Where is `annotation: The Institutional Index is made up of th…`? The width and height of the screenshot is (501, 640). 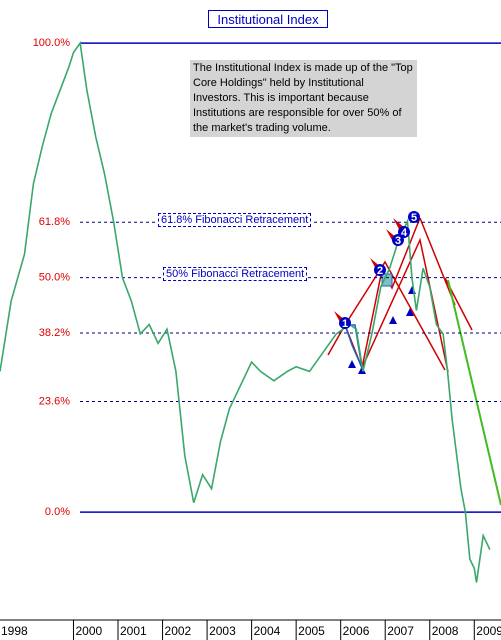
annotation: The Institutional Index is made up of th… is located at coordinates (303, 98).